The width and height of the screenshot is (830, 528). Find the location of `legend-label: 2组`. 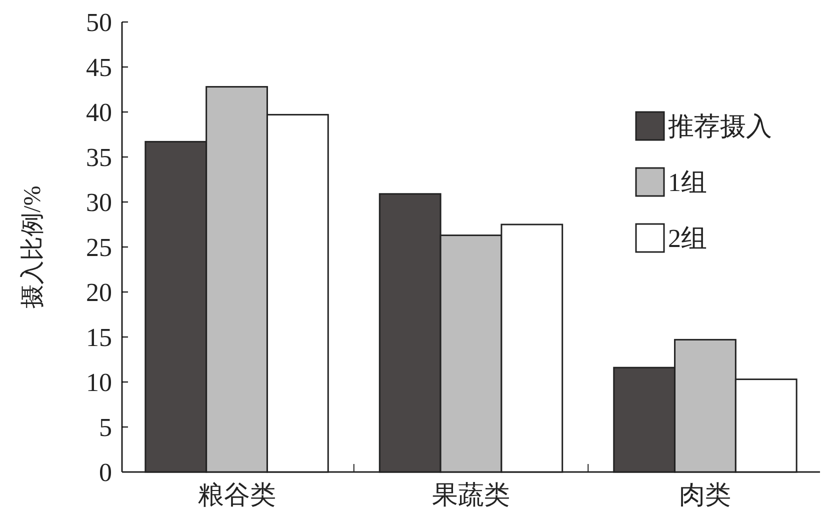

legend-label: 2组 is located at coordinates (687, 239).